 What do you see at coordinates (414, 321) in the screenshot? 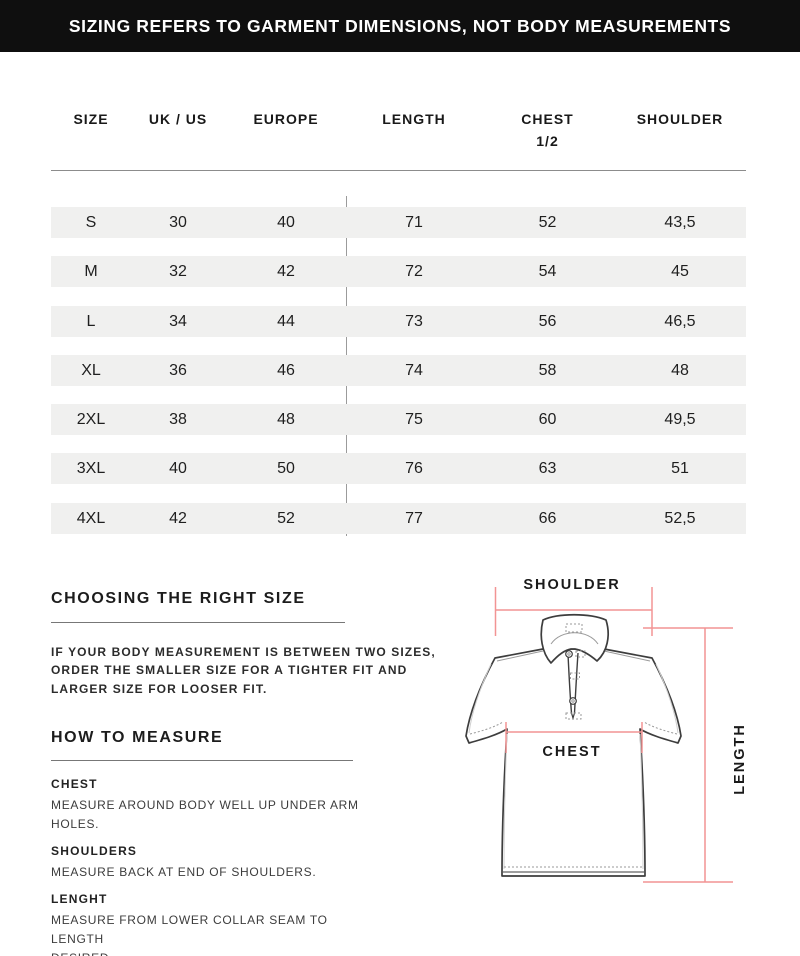
I see `table-cell: 73` at bounding box center [414, 321].